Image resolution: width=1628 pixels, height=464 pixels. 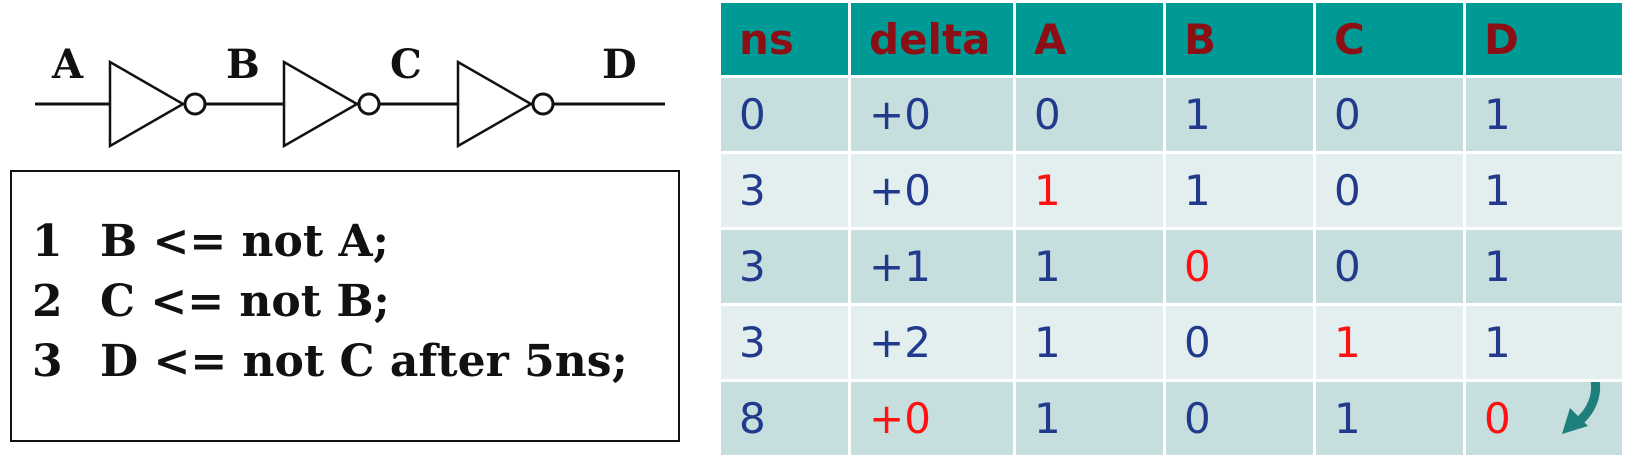 I want to click on inverter-chain-diagram: A B C D, so click(x=340, y=80).